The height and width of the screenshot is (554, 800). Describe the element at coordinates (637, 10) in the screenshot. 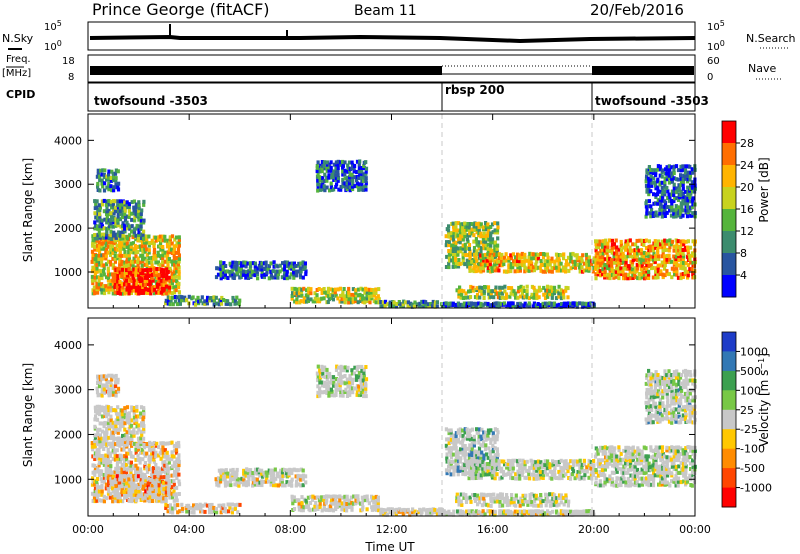

I see `date-label: 20/Feb/2016` at that location.